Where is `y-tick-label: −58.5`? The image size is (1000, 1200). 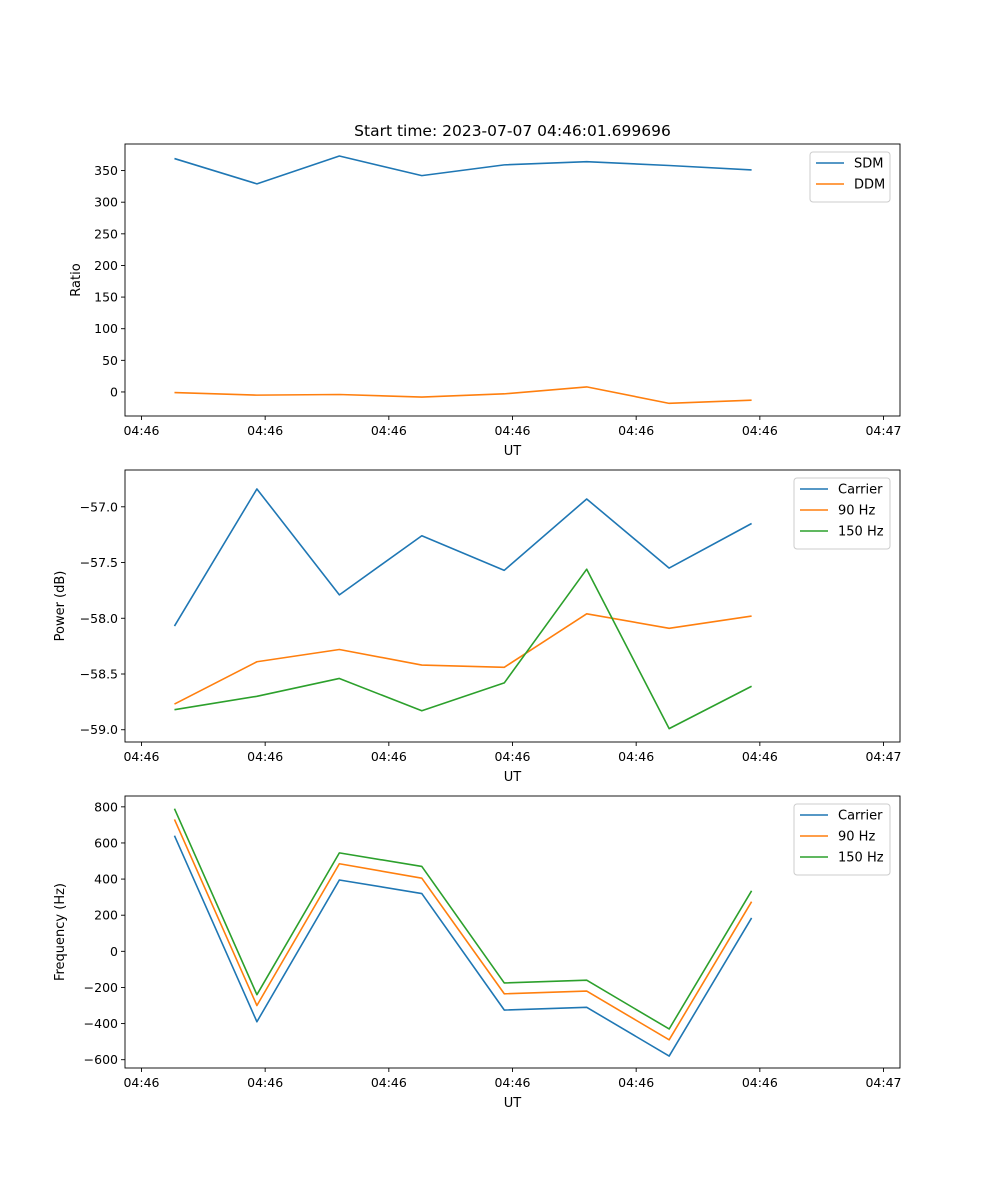 y-tick-label: −58.5 is located at coordinates (99, 674).